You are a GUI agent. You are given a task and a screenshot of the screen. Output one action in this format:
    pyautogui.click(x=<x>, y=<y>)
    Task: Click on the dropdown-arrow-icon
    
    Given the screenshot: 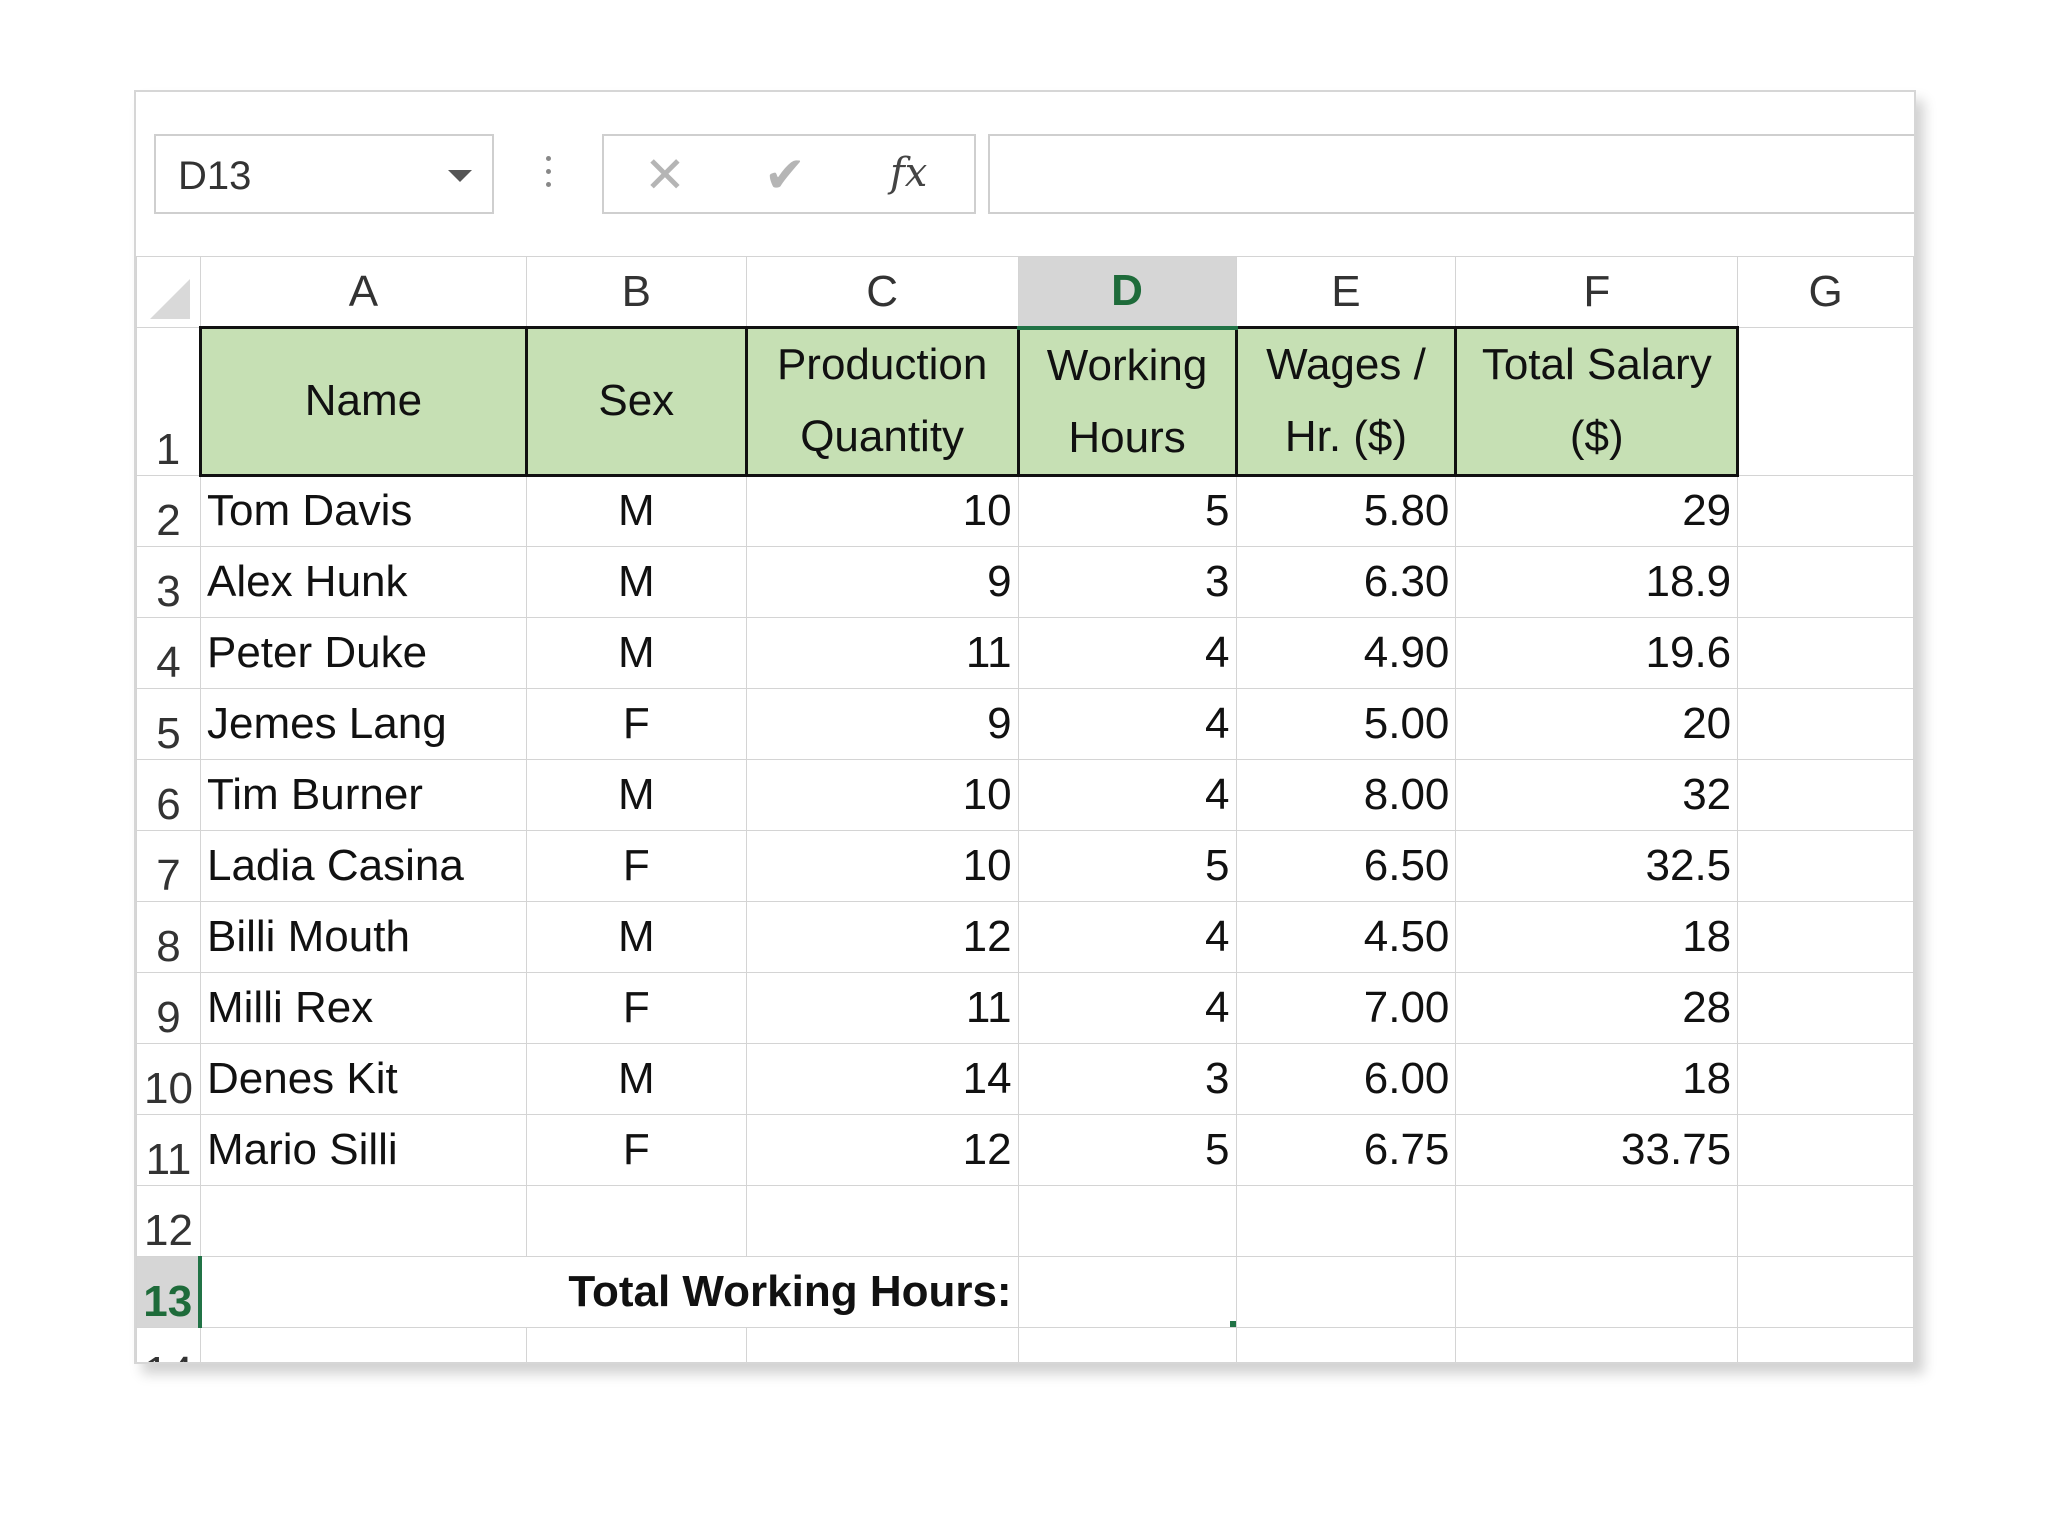 What is the action you would take?
    pyautogui.click(x=460, y=176)
    